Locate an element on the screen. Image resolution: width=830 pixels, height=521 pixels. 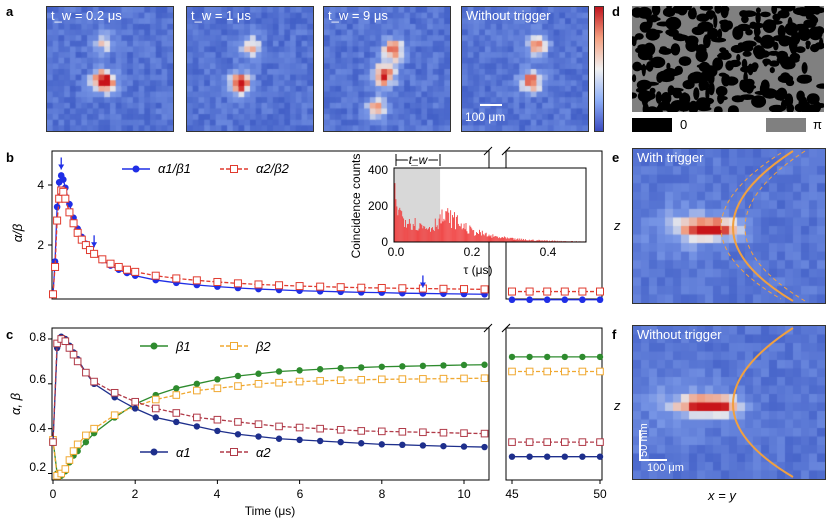
marker-arrow-head is located at coordinates (422, 285).